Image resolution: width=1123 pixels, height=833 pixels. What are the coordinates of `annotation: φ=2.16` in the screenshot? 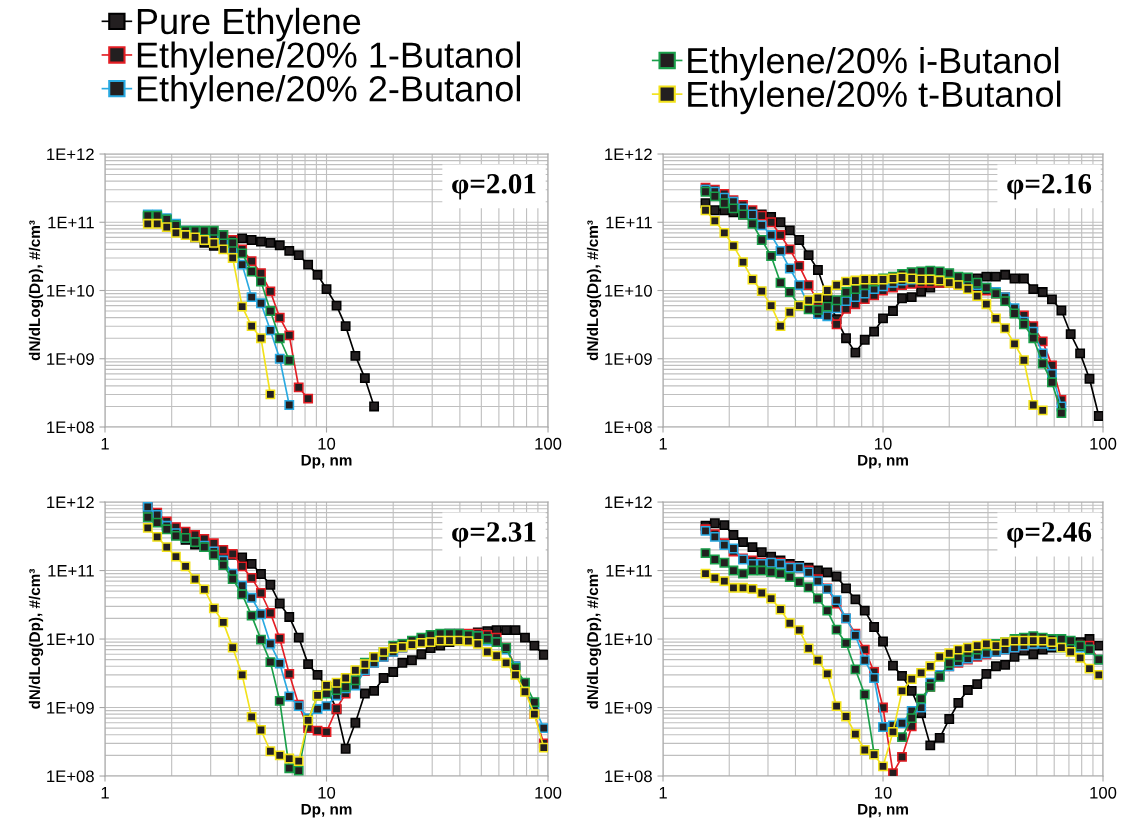 It's located at (1049, 187).